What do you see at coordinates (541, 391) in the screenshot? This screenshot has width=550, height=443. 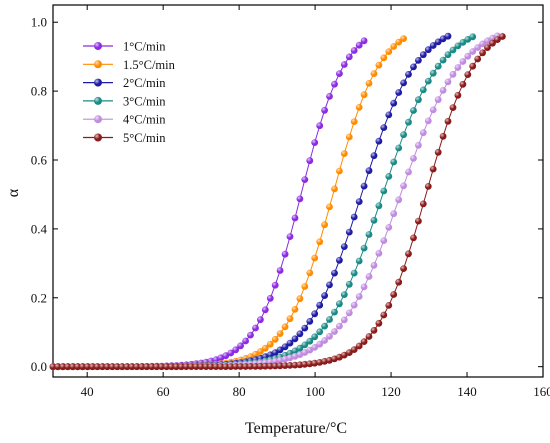 I see `x-tick-label: 160` at bounding box center [541, 391].